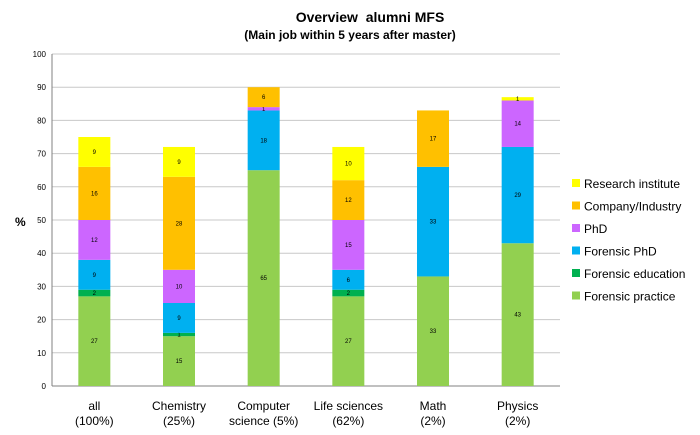  I want to click on data-label: 18, so click(263, 141).